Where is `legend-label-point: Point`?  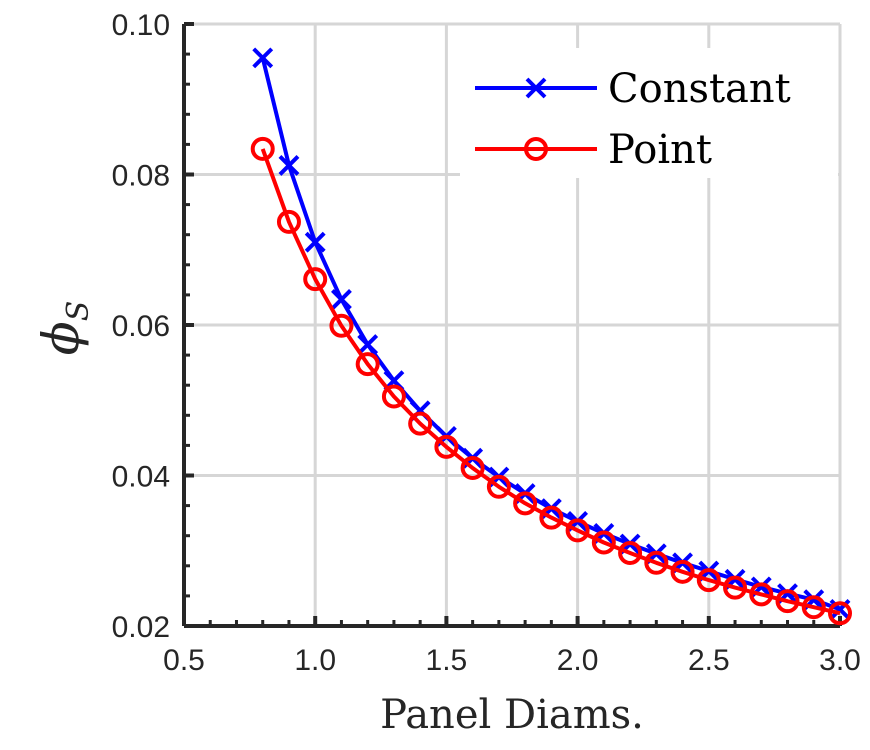
legend-label-point: Point is located at coordinates (660, 150).